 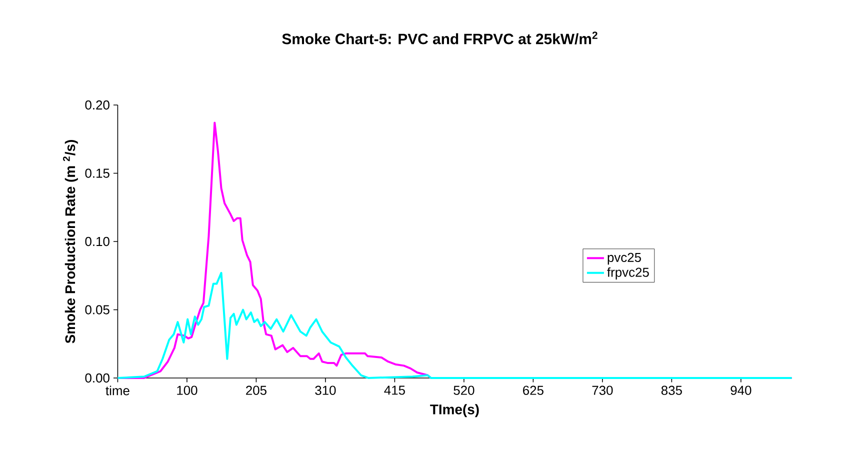 What do you see at coordinates (671, 390) in the screenshot?
I see `x-tick-label: 835` at bounding box center [671, 390].